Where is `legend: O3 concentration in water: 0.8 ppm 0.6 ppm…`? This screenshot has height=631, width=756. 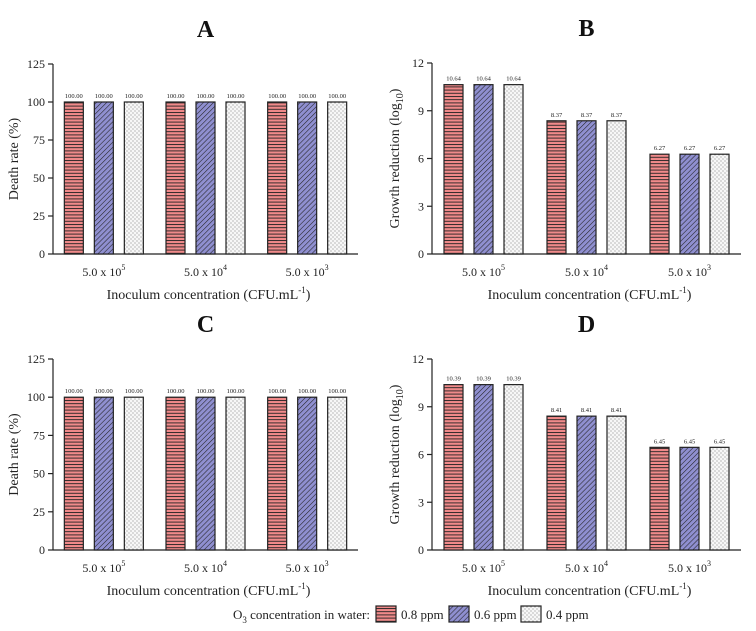
legend: O3 concentration in water: 0.8 ppm 0.6 ppm… is located at coordinates (411, 615).